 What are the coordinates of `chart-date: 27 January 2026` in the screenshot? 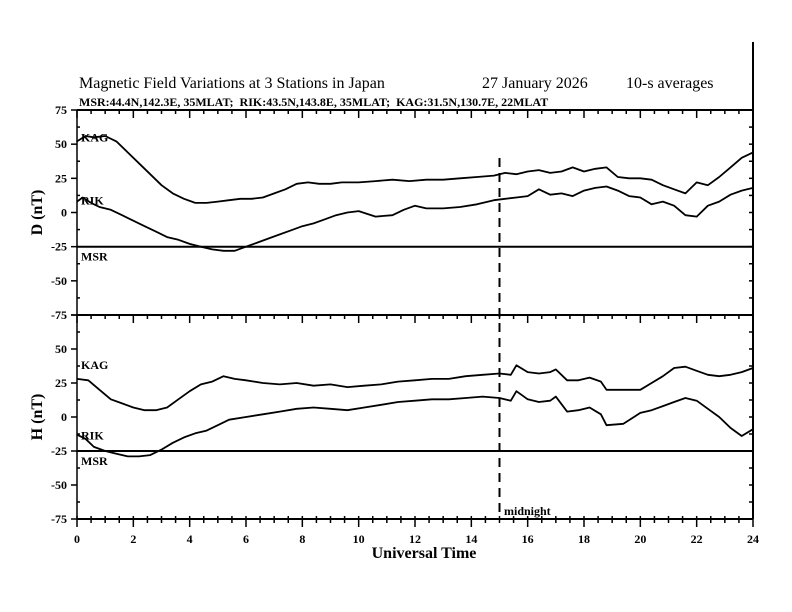 It's located at (535, 83).